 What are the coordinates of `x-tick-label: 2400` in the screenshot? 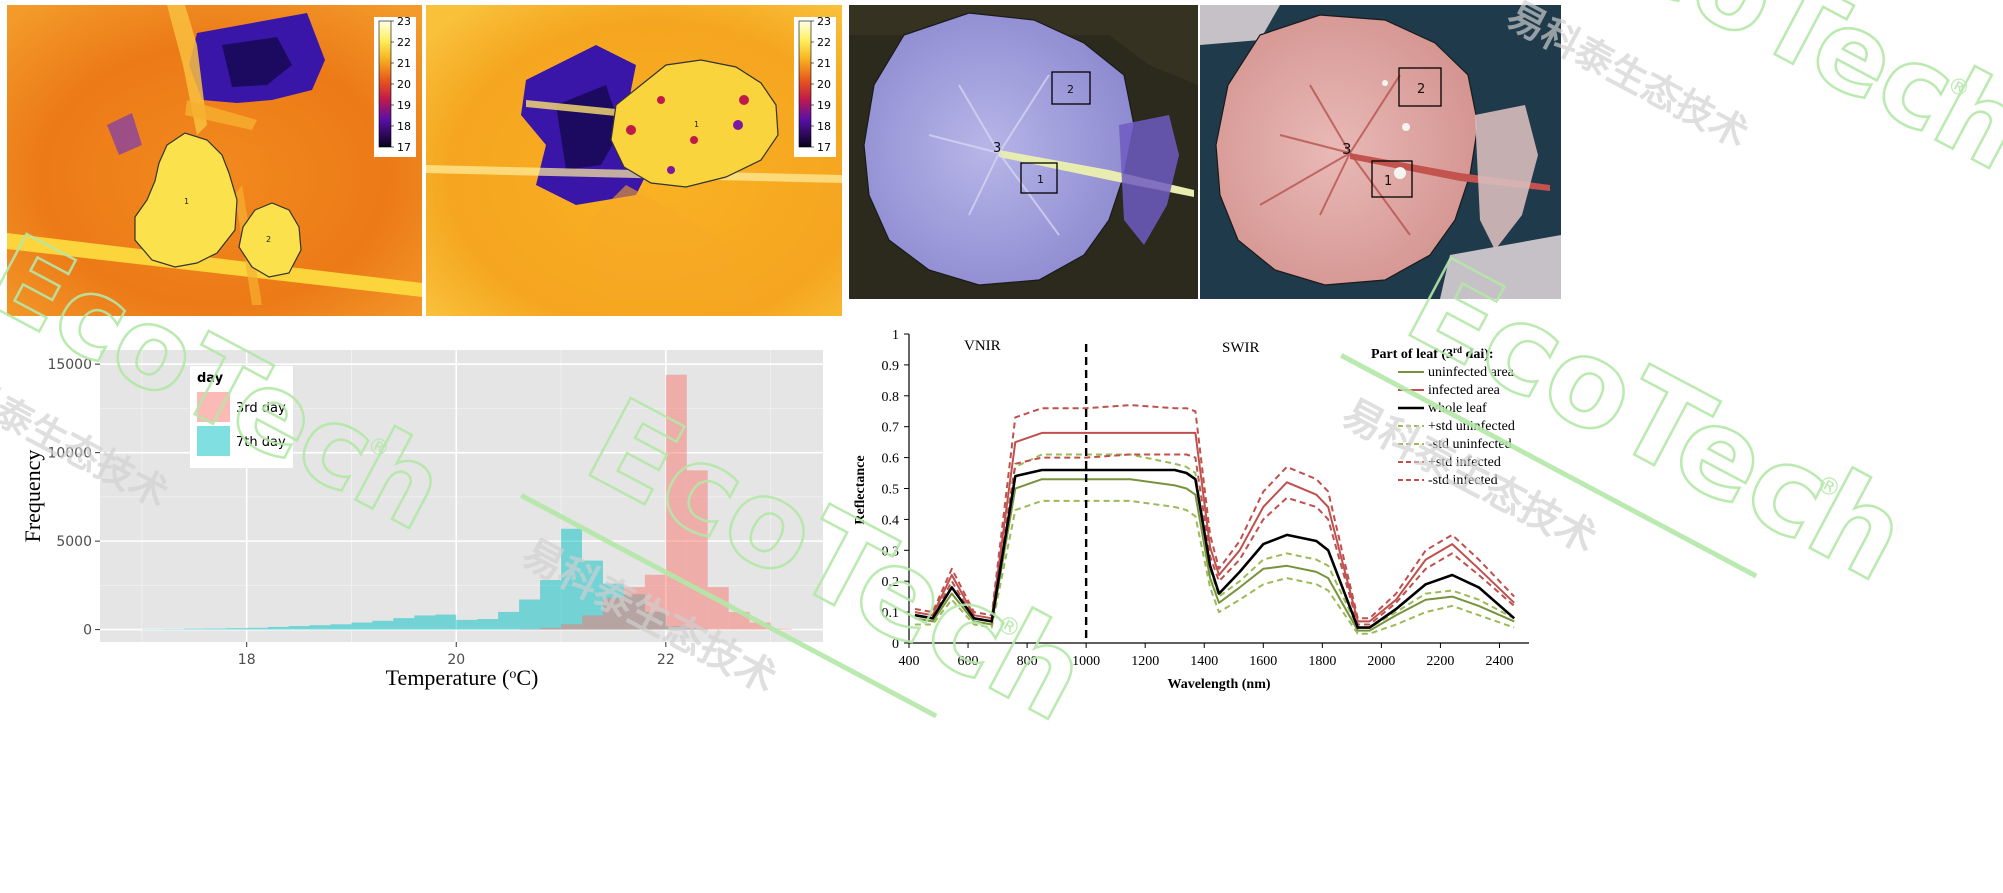 It's located at (1499, 661).